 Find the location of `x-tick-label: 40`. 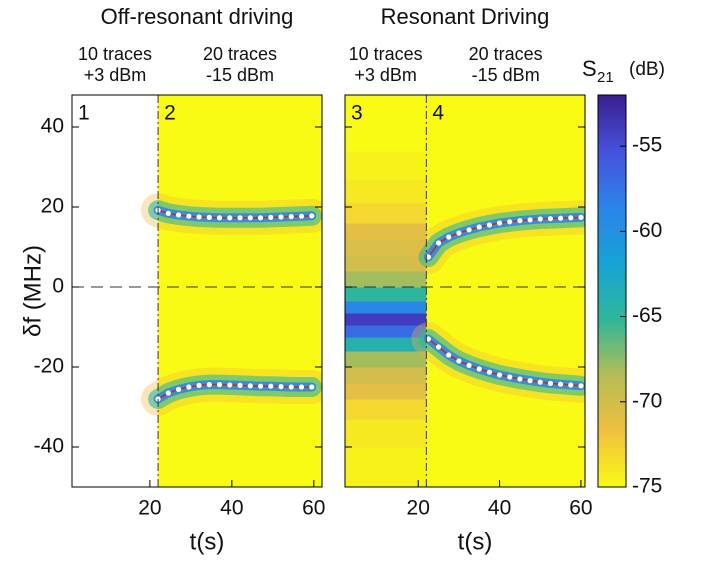

x-tick-label: 40 is located at coordinates (499, 508).